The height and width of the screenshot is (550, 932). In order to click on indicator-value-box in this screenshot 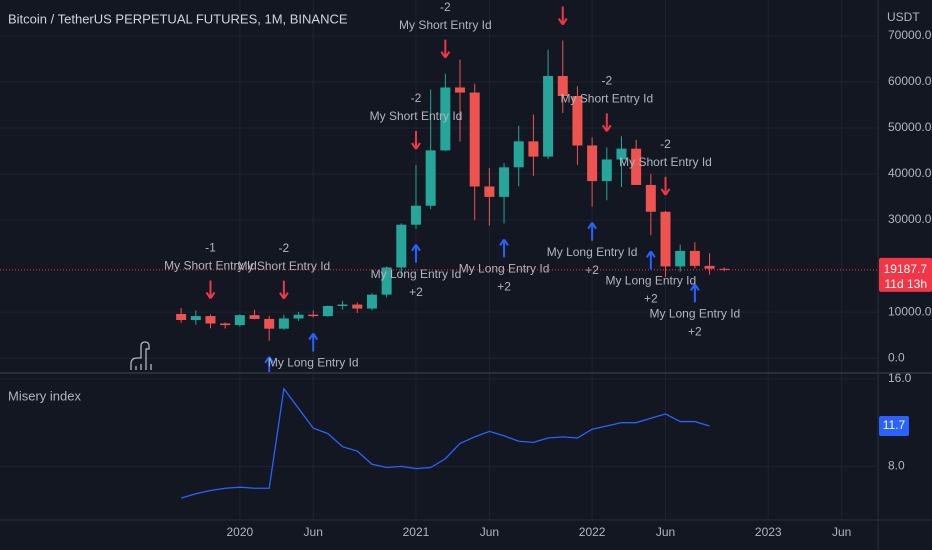, I will do `click(894, 425)`.